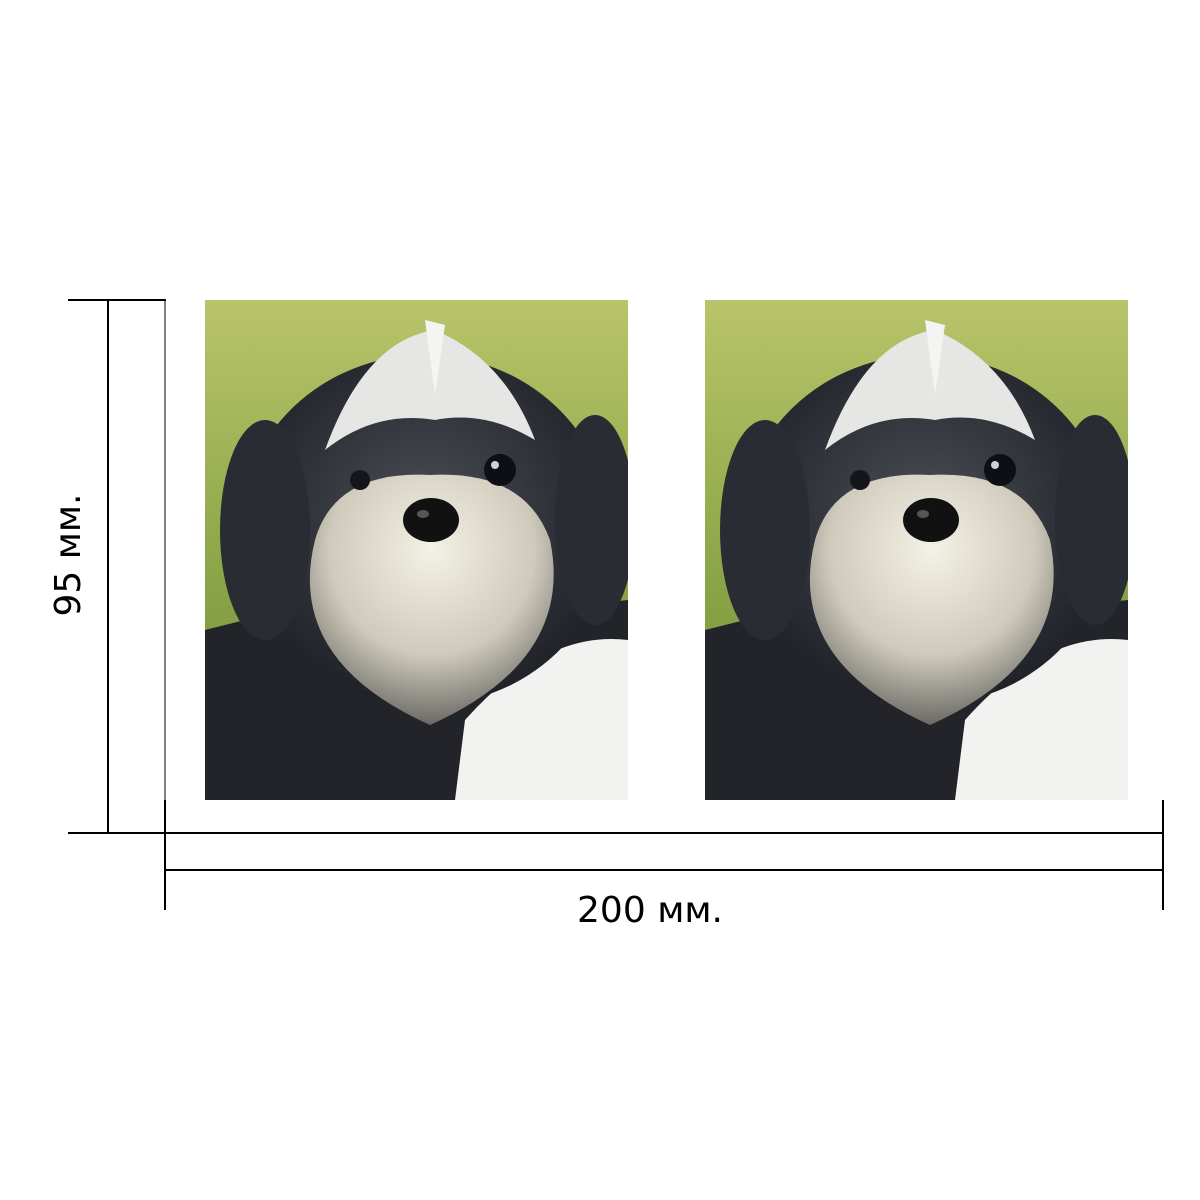 Image resolution: width=1200 pixels, height=1200 pixels. I want to click on height-label: 95 мм., so click(68, 554).